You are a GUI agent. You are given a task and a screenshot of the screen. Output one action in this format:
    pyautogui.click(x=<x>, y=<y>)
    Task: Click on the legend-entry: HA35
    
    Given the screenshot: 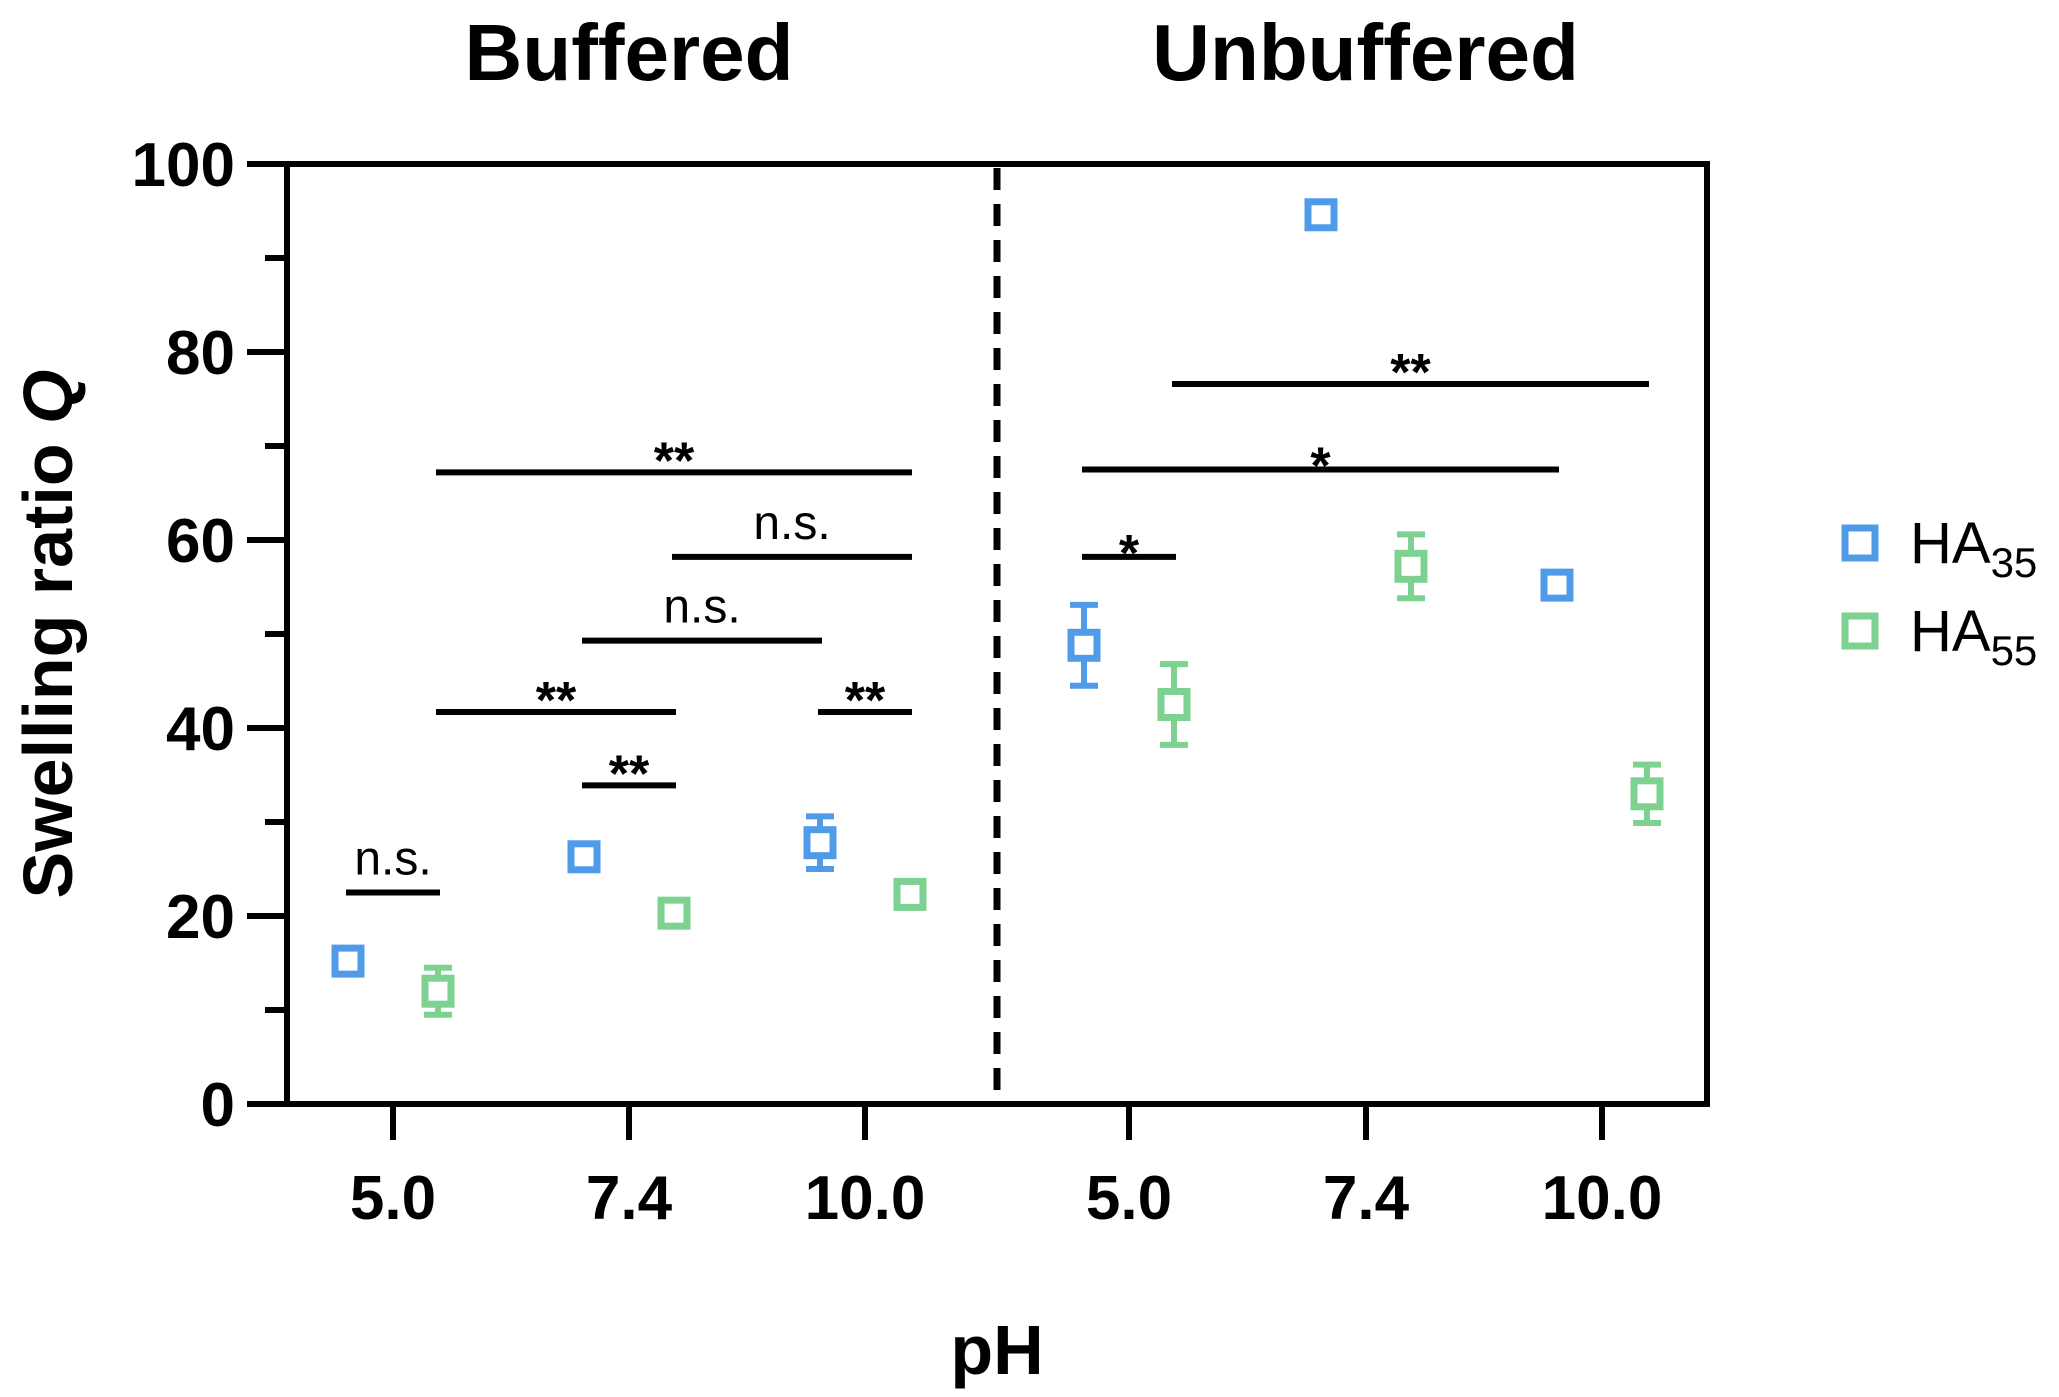 What is the action you would take?
    pyautogui.click(x=1939, y=548)
    